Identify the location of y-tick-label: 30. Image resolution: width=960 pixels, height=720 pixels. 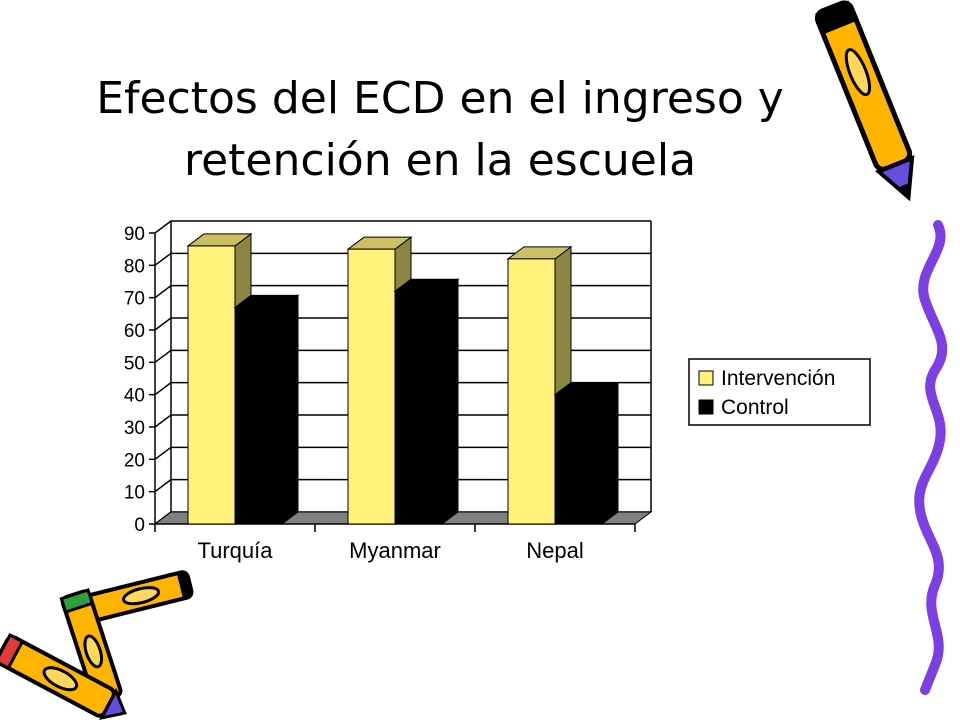
(134, 428).